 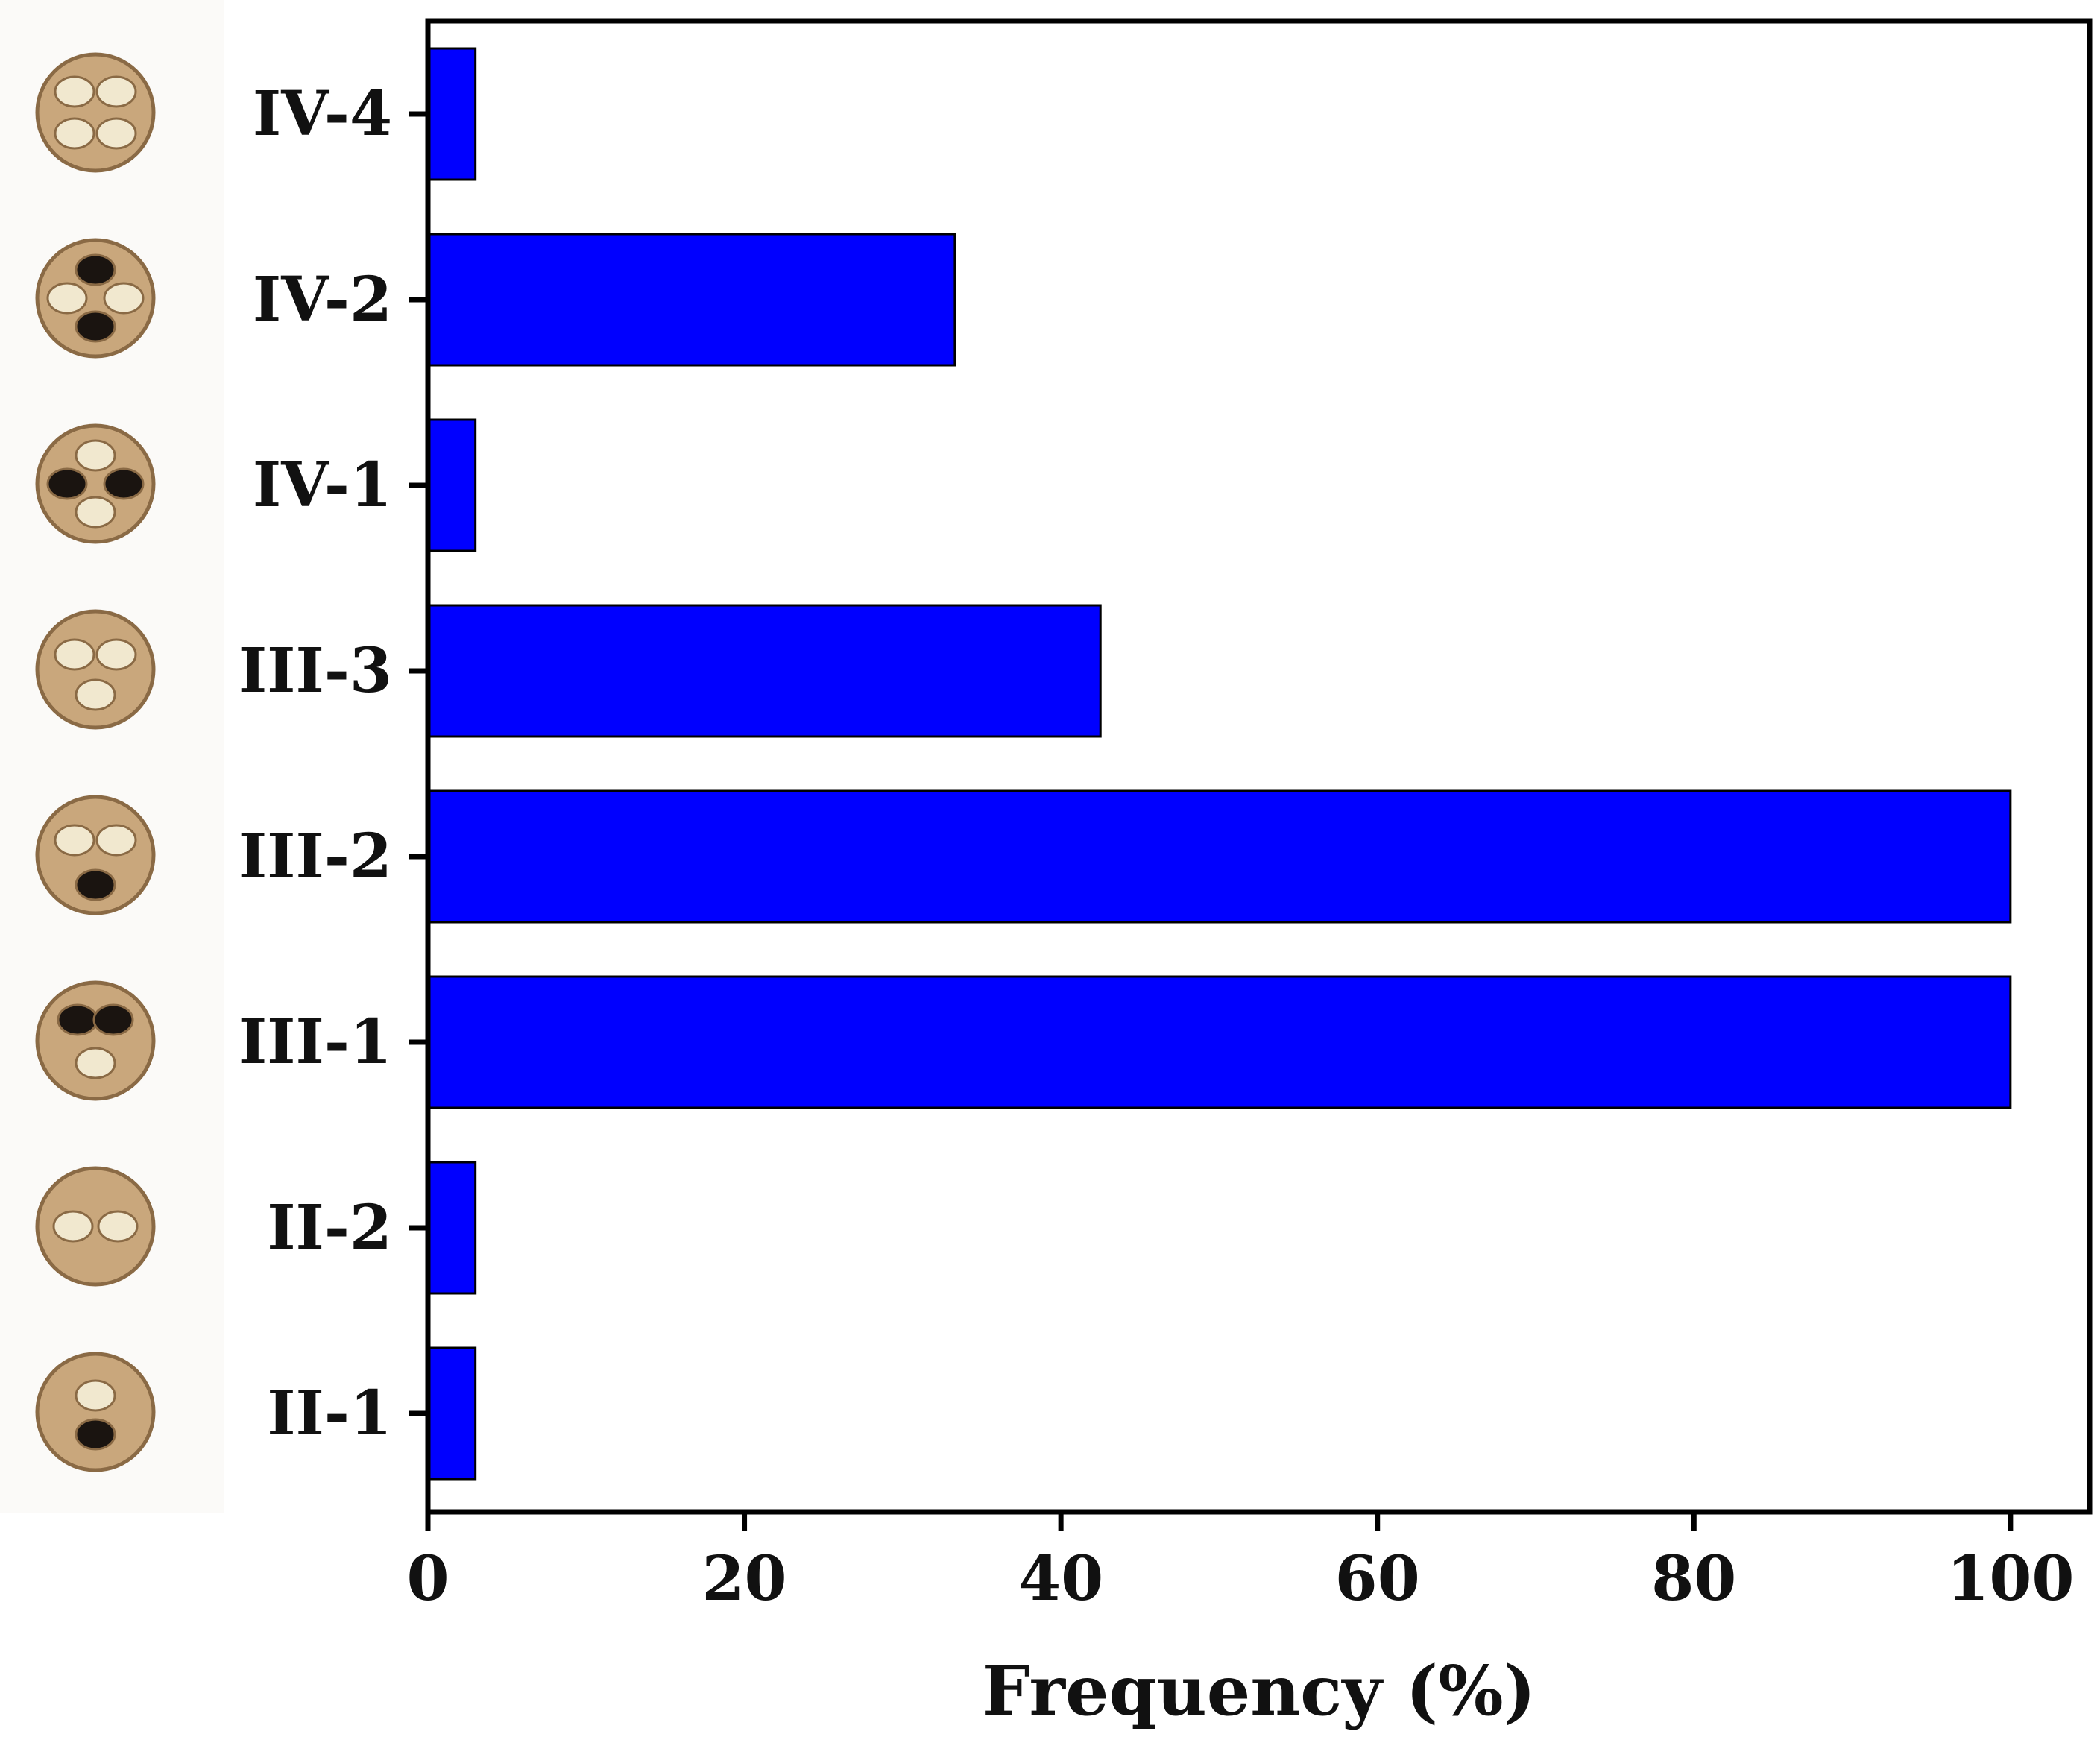 I want to click on x-tick-label: 0, so click(x=427, y=1579).